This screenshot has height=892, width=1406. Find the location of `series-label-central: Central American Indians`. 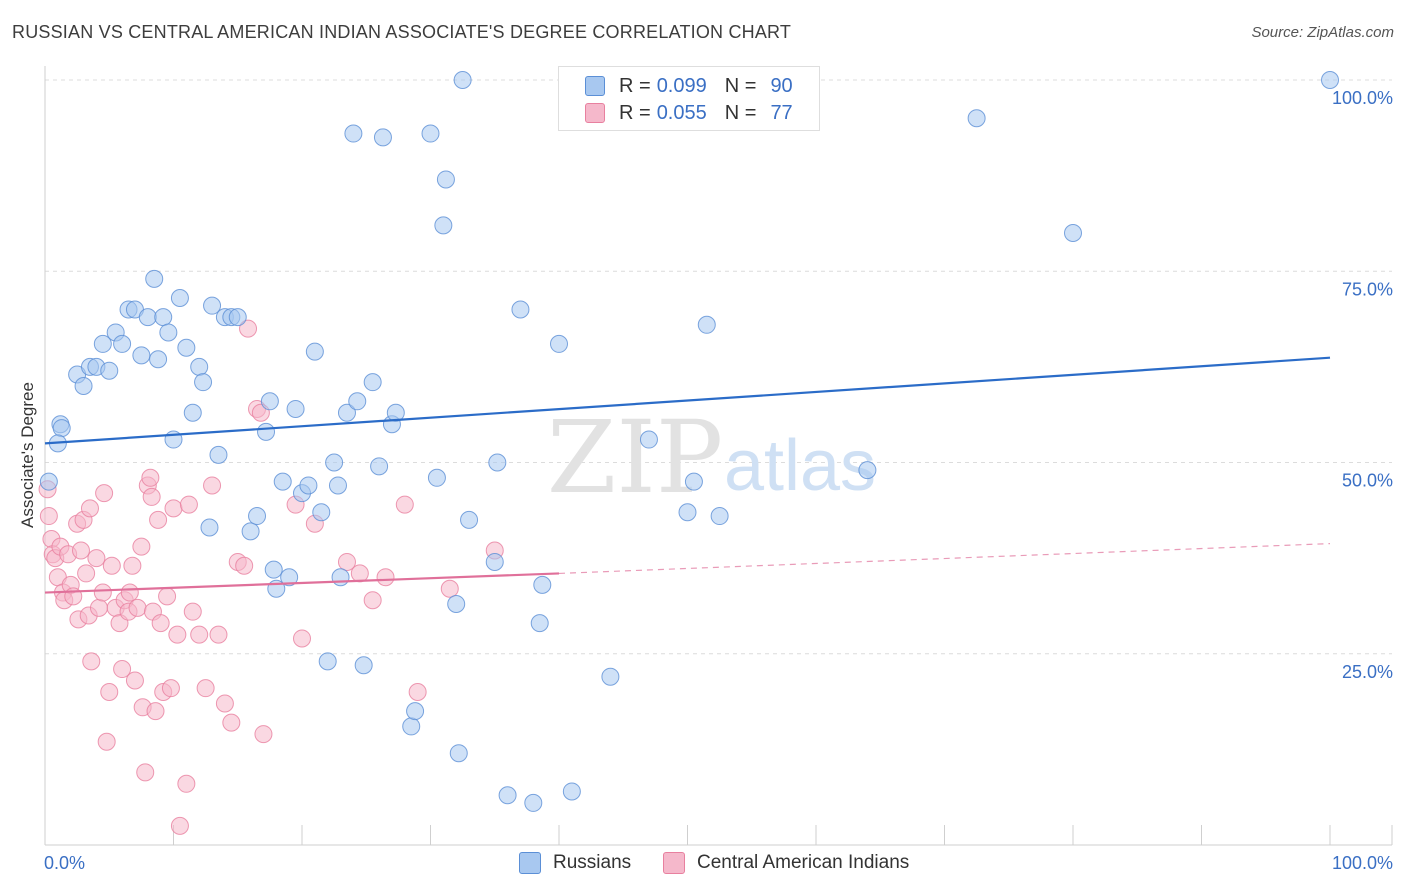

series-label-central: Central American Indians is located at coordinates (803, 862).